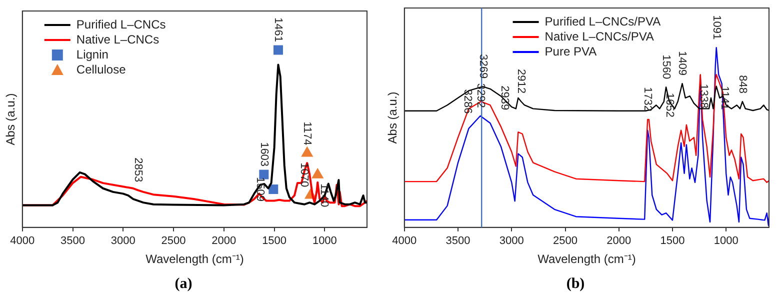 This screenshot has height=301, width=777. I want to click on annotation: 1603, so click(264, 154).